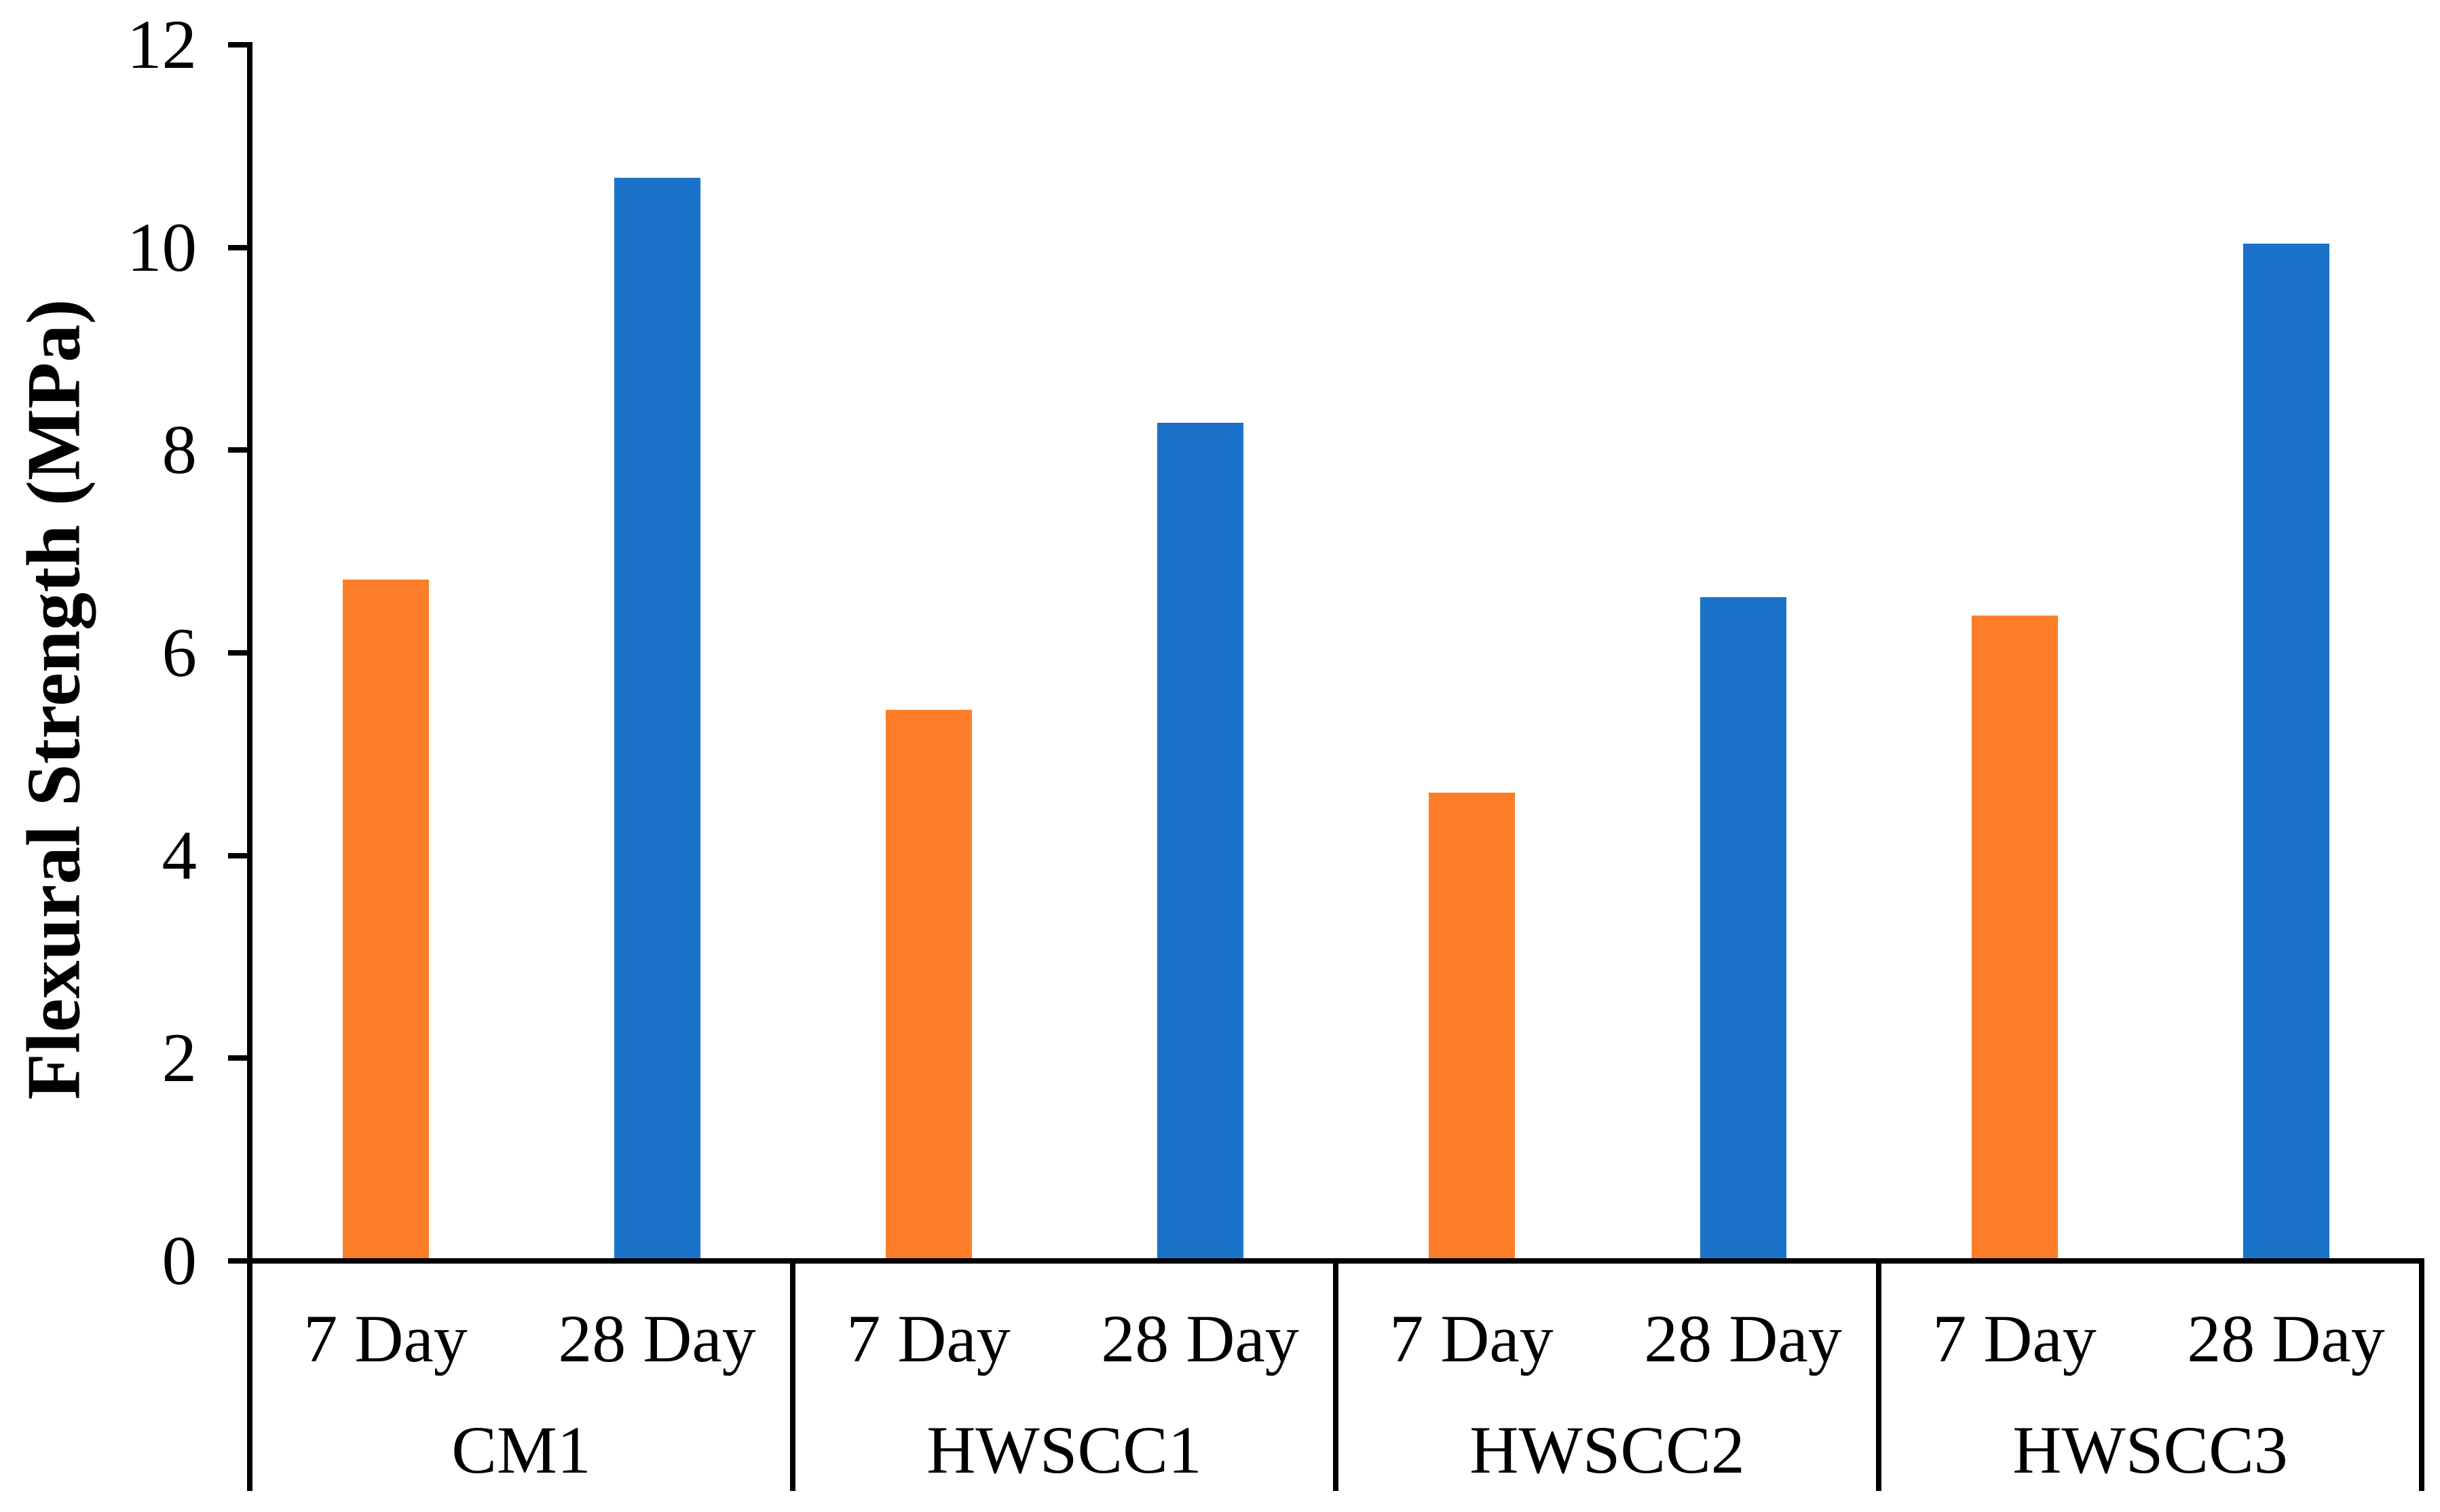  What do you see at coordinates (2014, 1338) in the screenshot?
I see `x-label-7-day-hwscc3: 7 Day` at bounding box center [2014, 1338].